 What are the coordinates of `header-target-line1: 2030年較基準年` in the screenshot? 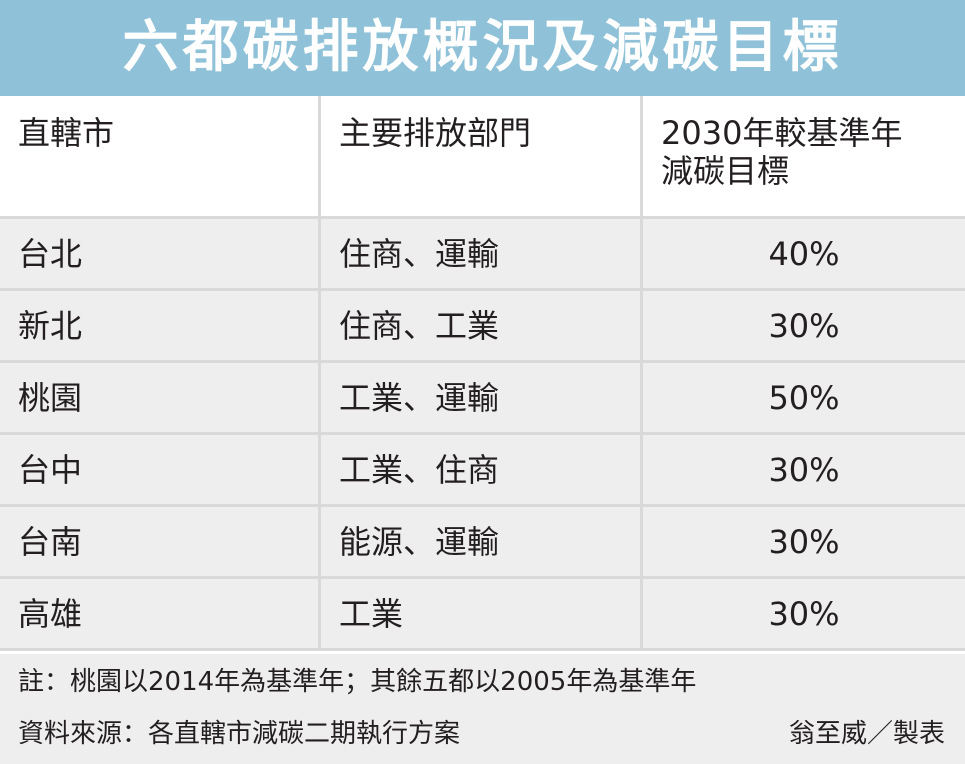 It's located at (782, 133).